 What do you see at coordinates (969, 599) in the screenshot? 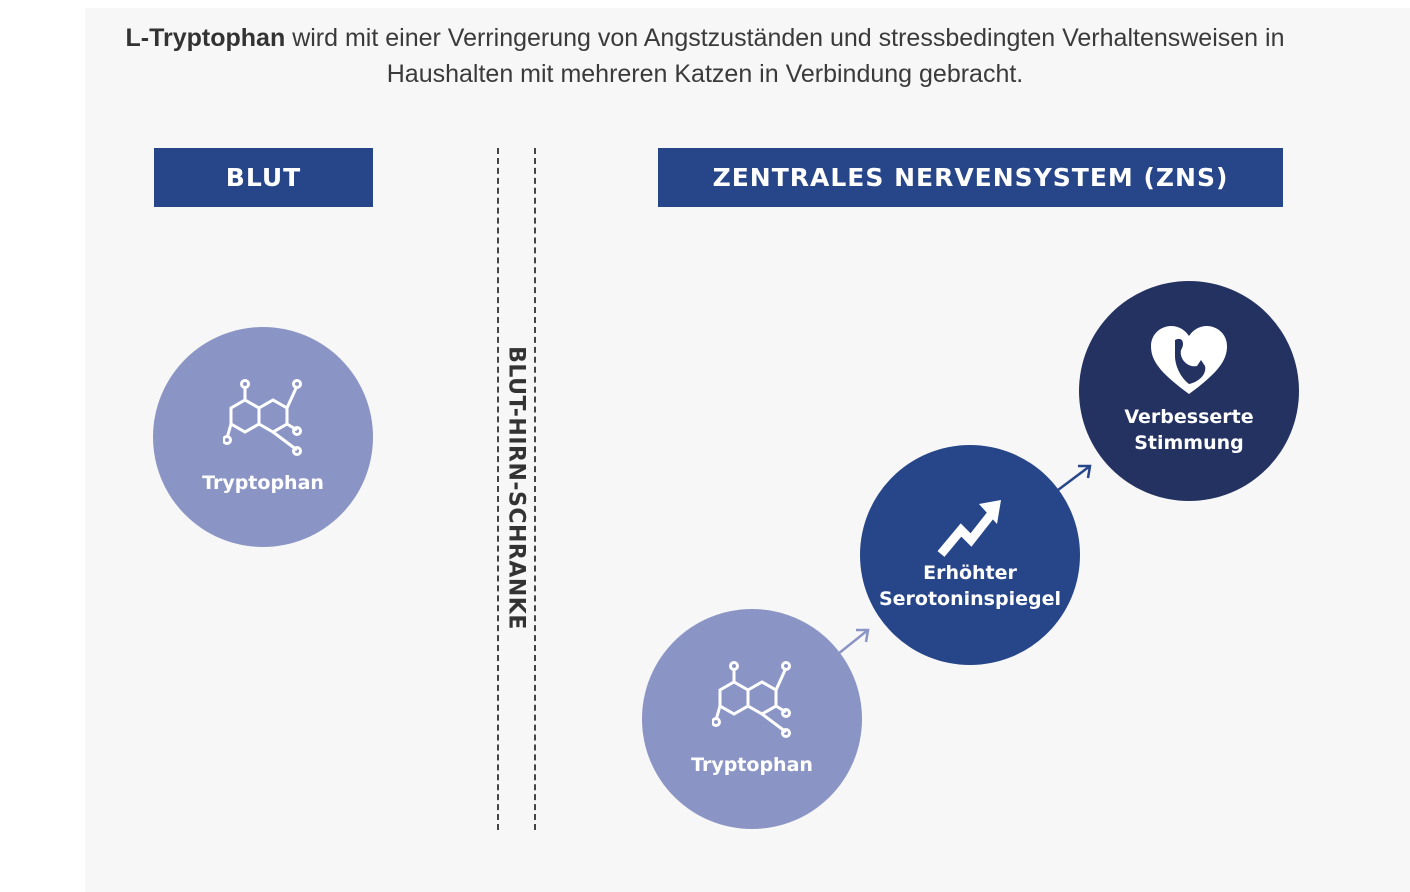
I see `node-label-line2: Serotoninspiegel` at bounding box center [969, 599].